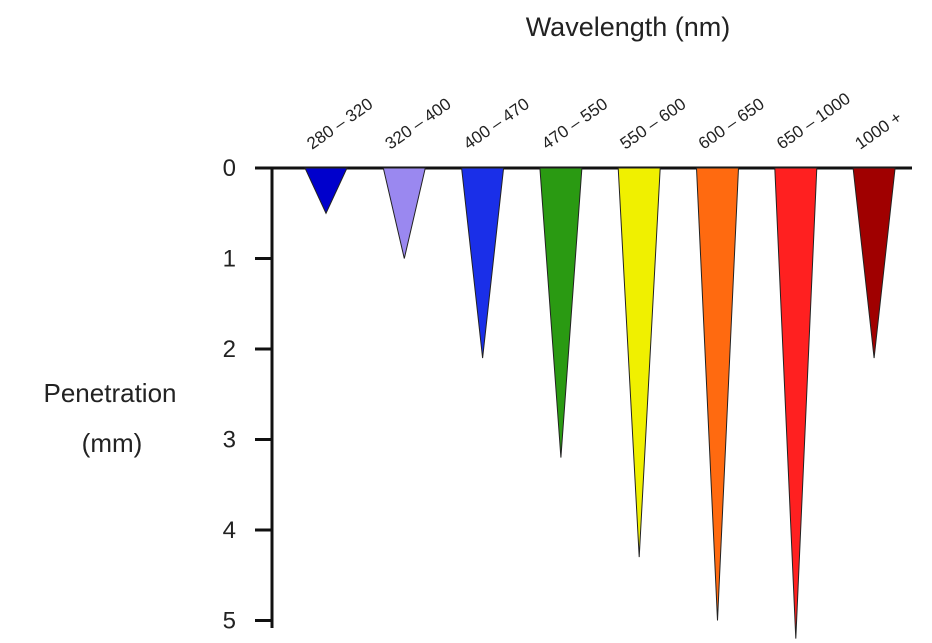 Image resolution: width=932 pixels, height=643 pixels. Describe the element at coordinates (496, 123) in the screenshot. I see `category-label: 400 – 470` at that location.